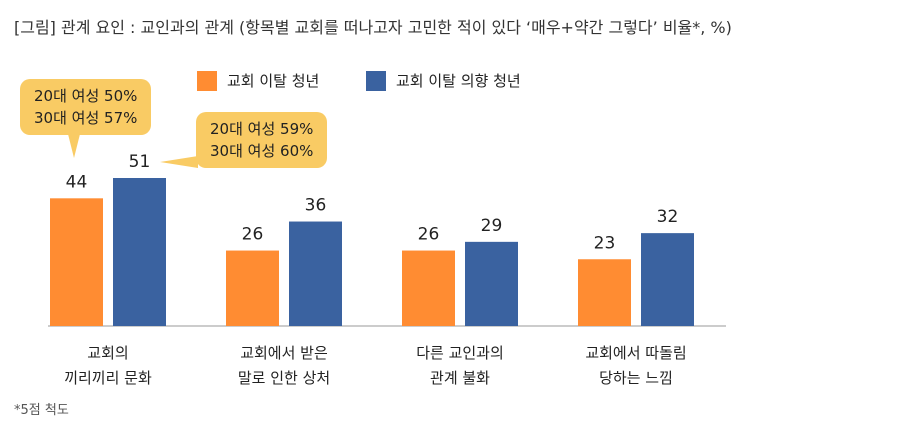 The image size is (900, 439). Describe the element at coordinates (460, 378) in the screenshot. I see `category-label-2-line-1: 관계 불화` at that location.